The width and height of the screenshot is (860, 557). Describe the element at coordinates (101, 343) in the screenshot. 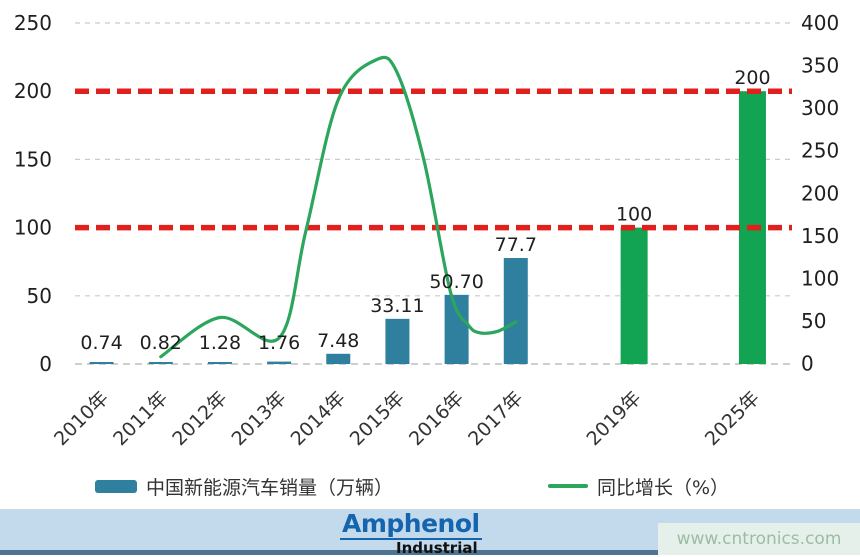

I see `bar-value-label-2010年: 0.74` at that location.